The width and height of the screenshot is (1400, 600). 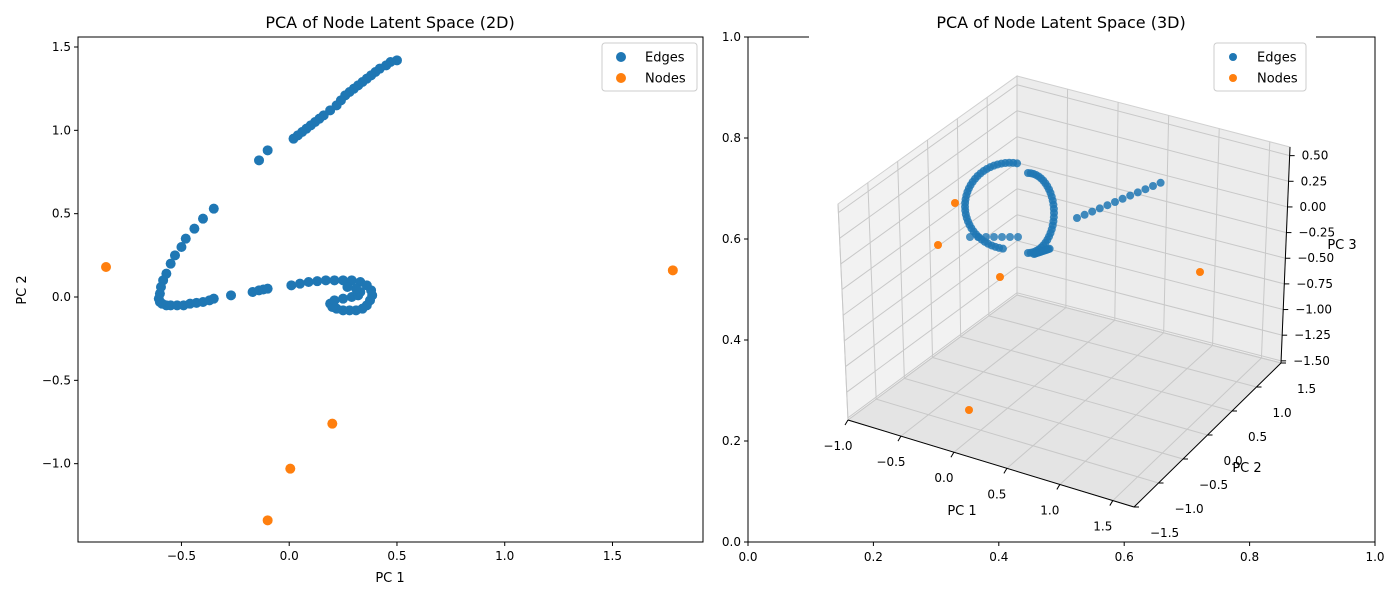 What do you see at coordinates (649, 67) in the screenshot?
I see `chart-2d-legend: Edges Nodes` at bounding box center [649, 67].